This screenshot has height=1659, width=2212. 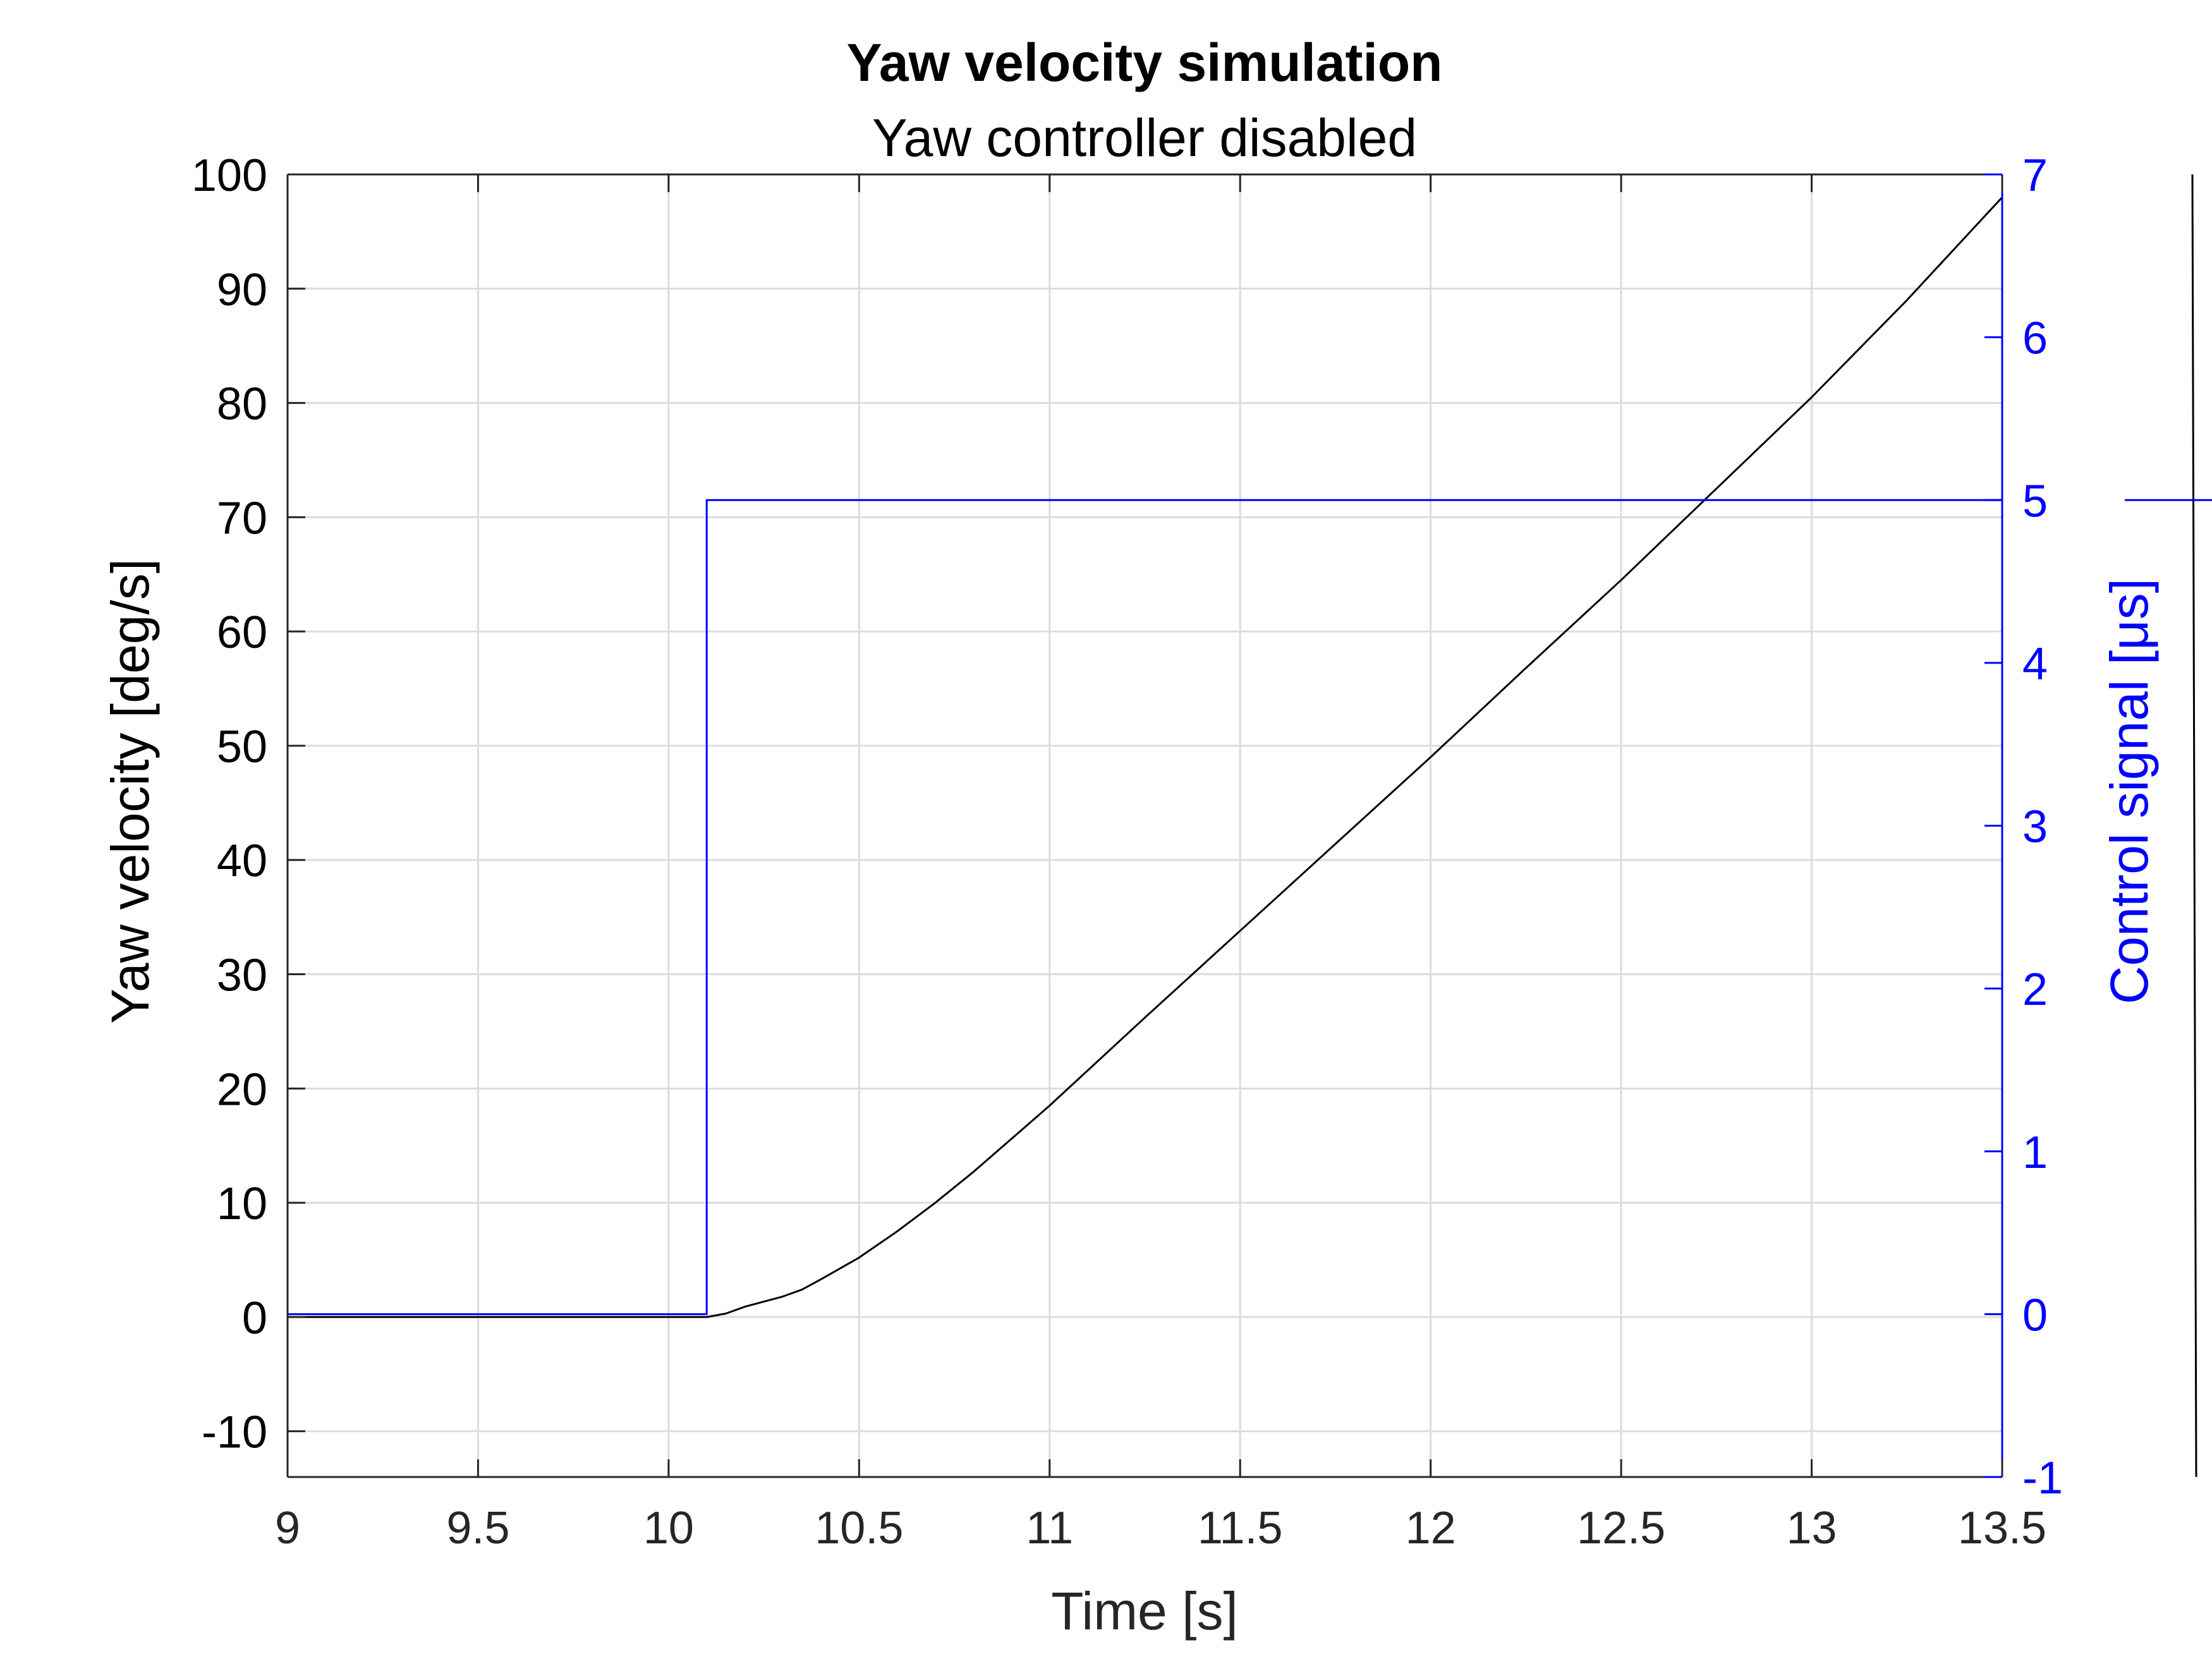 What do you see at coordinates (2002, 1528) in the screenshot?
I see `x-tick-label: 13.5` at bounding box center [2002, 1528].